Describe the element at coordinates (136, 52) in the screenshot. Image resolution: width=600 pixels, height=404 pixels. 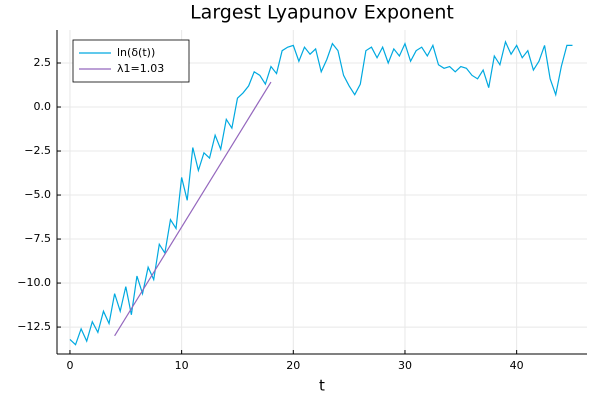
I see `legend-label: ln(δ(t))` at that location.